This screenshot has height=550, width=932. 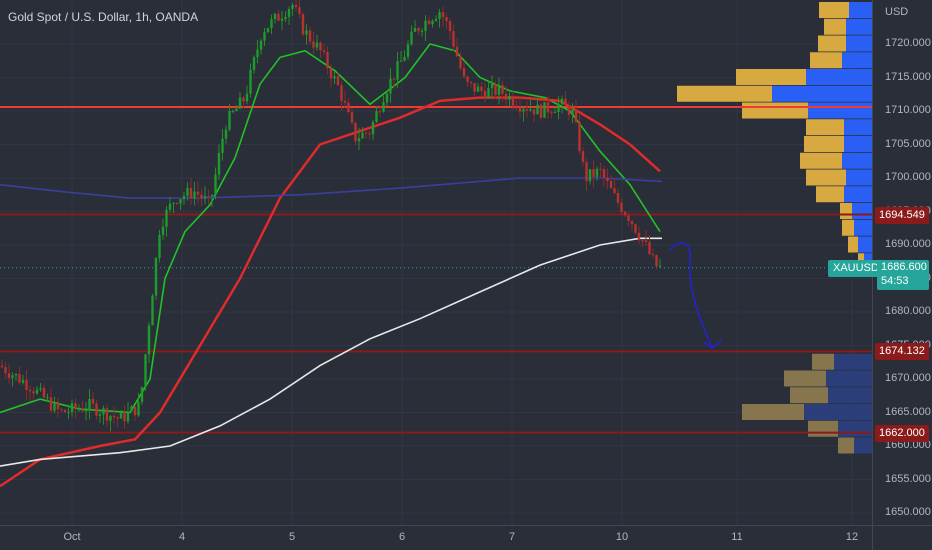 What do you see at coordinates (908, 143) in the screenshot?
I see `price-tick-label: 1705.000` at bounding box center [908, 143].